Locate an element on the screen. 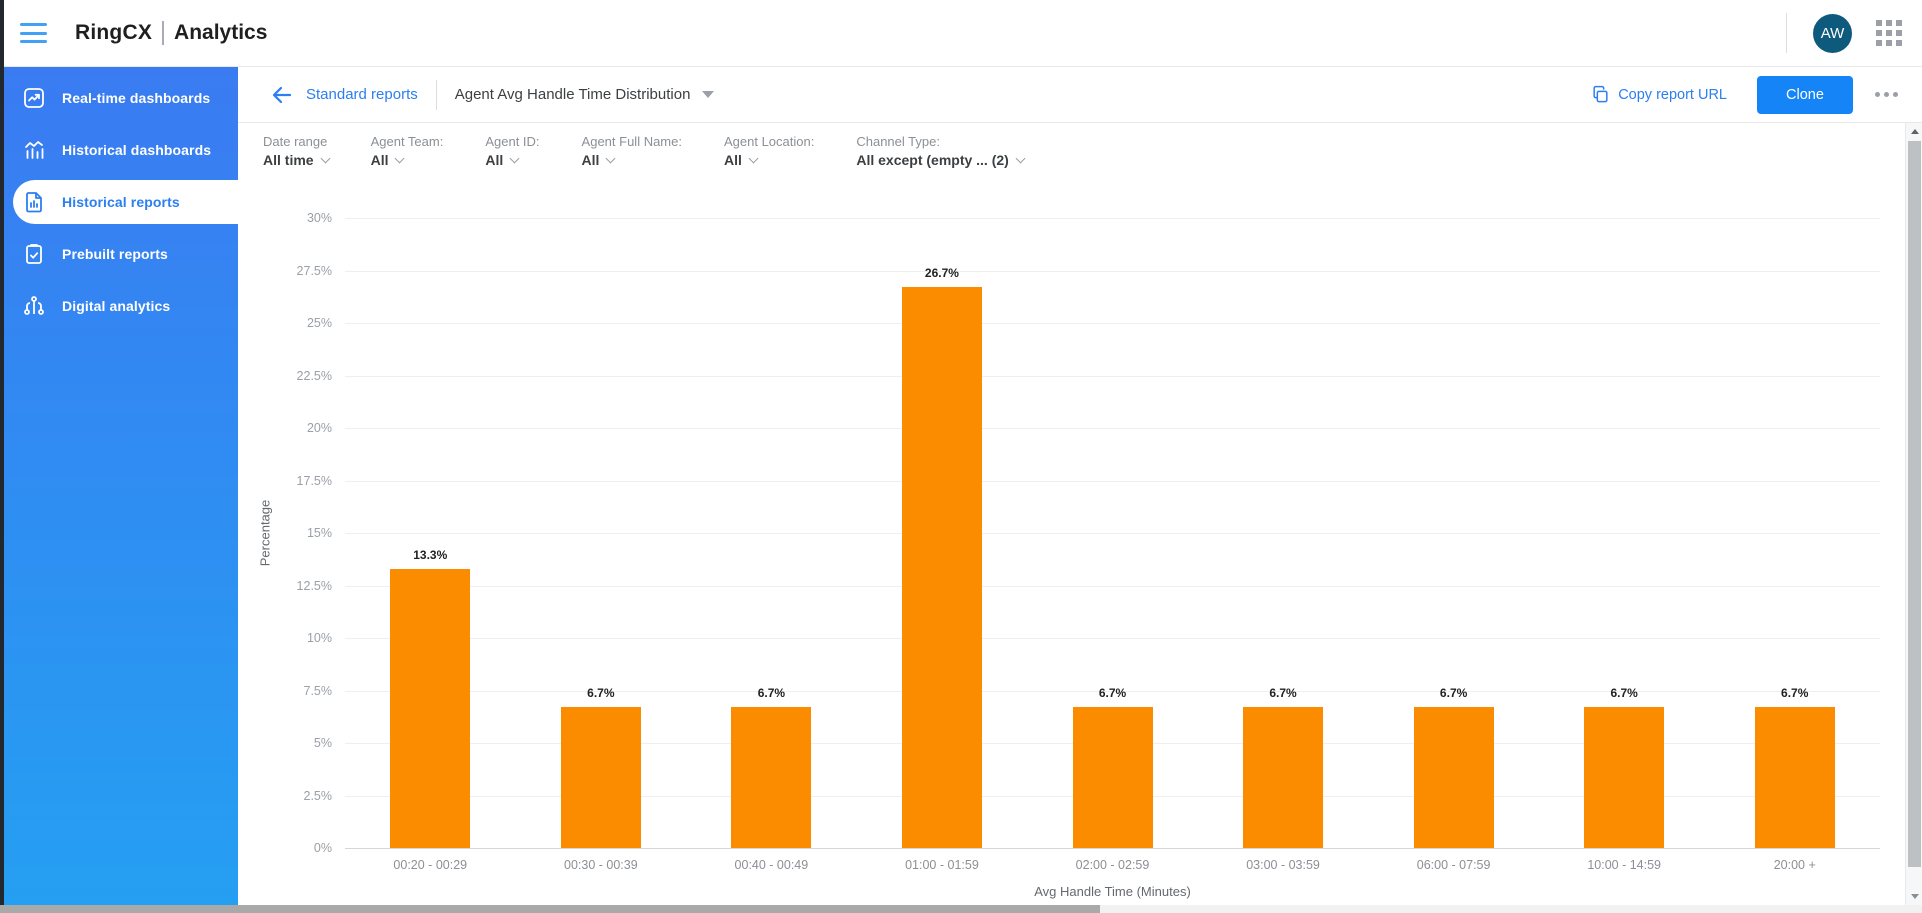 This screenshot has height=913, width=1922. y-tick-label: 30% is located at coordinates (319, 218).